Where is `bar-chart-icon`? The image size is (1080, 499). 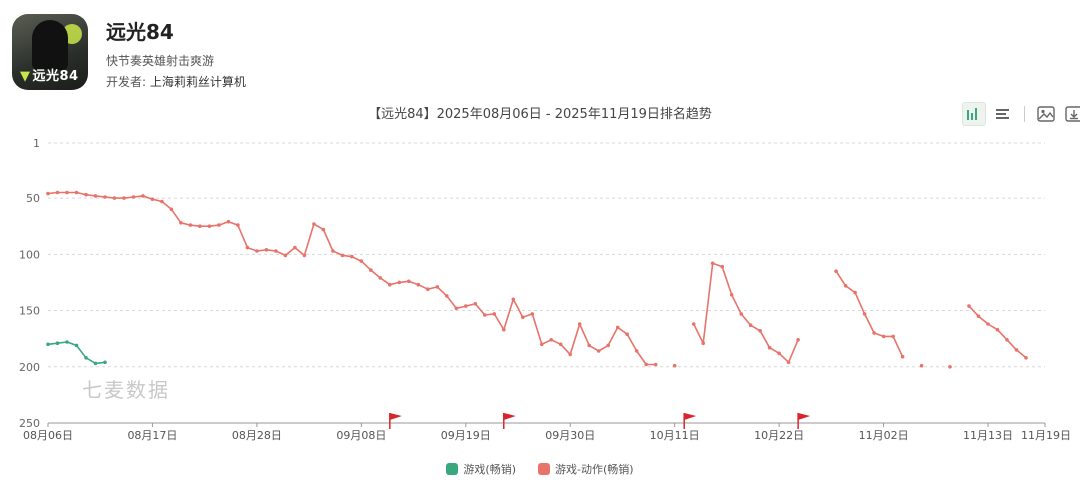
bar-chart-icon is located at coordinates (974, 114).